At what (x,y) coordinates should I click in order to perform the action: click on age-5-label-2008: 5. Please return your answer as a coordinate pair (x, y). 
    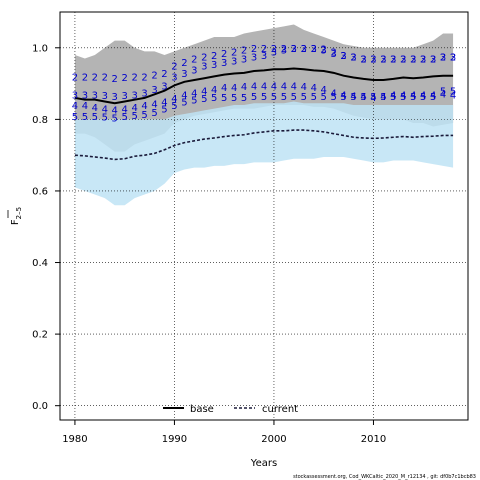
    Looking at the image, I should click on (353, 97).